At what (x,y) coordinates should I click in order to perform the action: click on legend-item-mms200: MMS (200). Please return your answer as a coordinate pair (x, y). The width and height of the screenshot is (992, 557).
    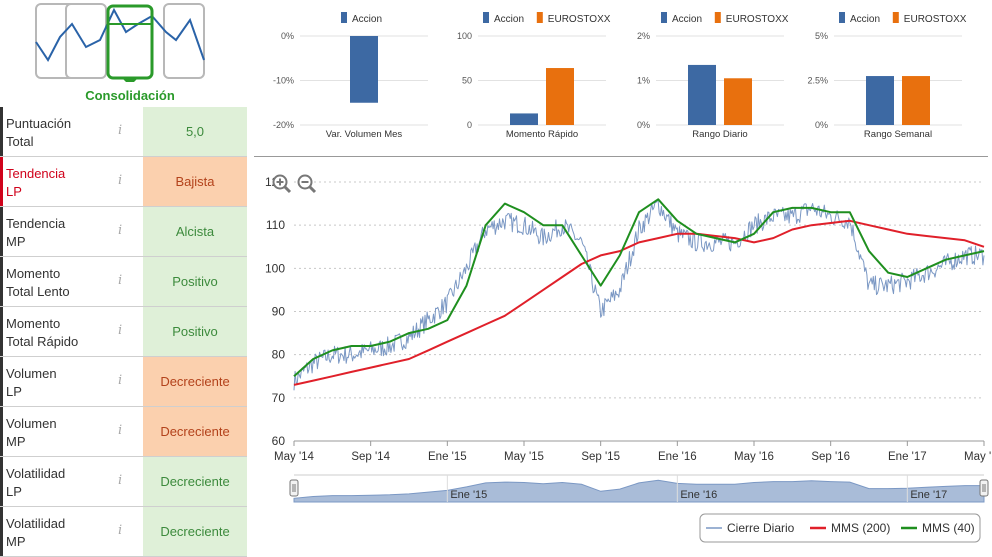
    Looking at the image, I should click on (850, 528).